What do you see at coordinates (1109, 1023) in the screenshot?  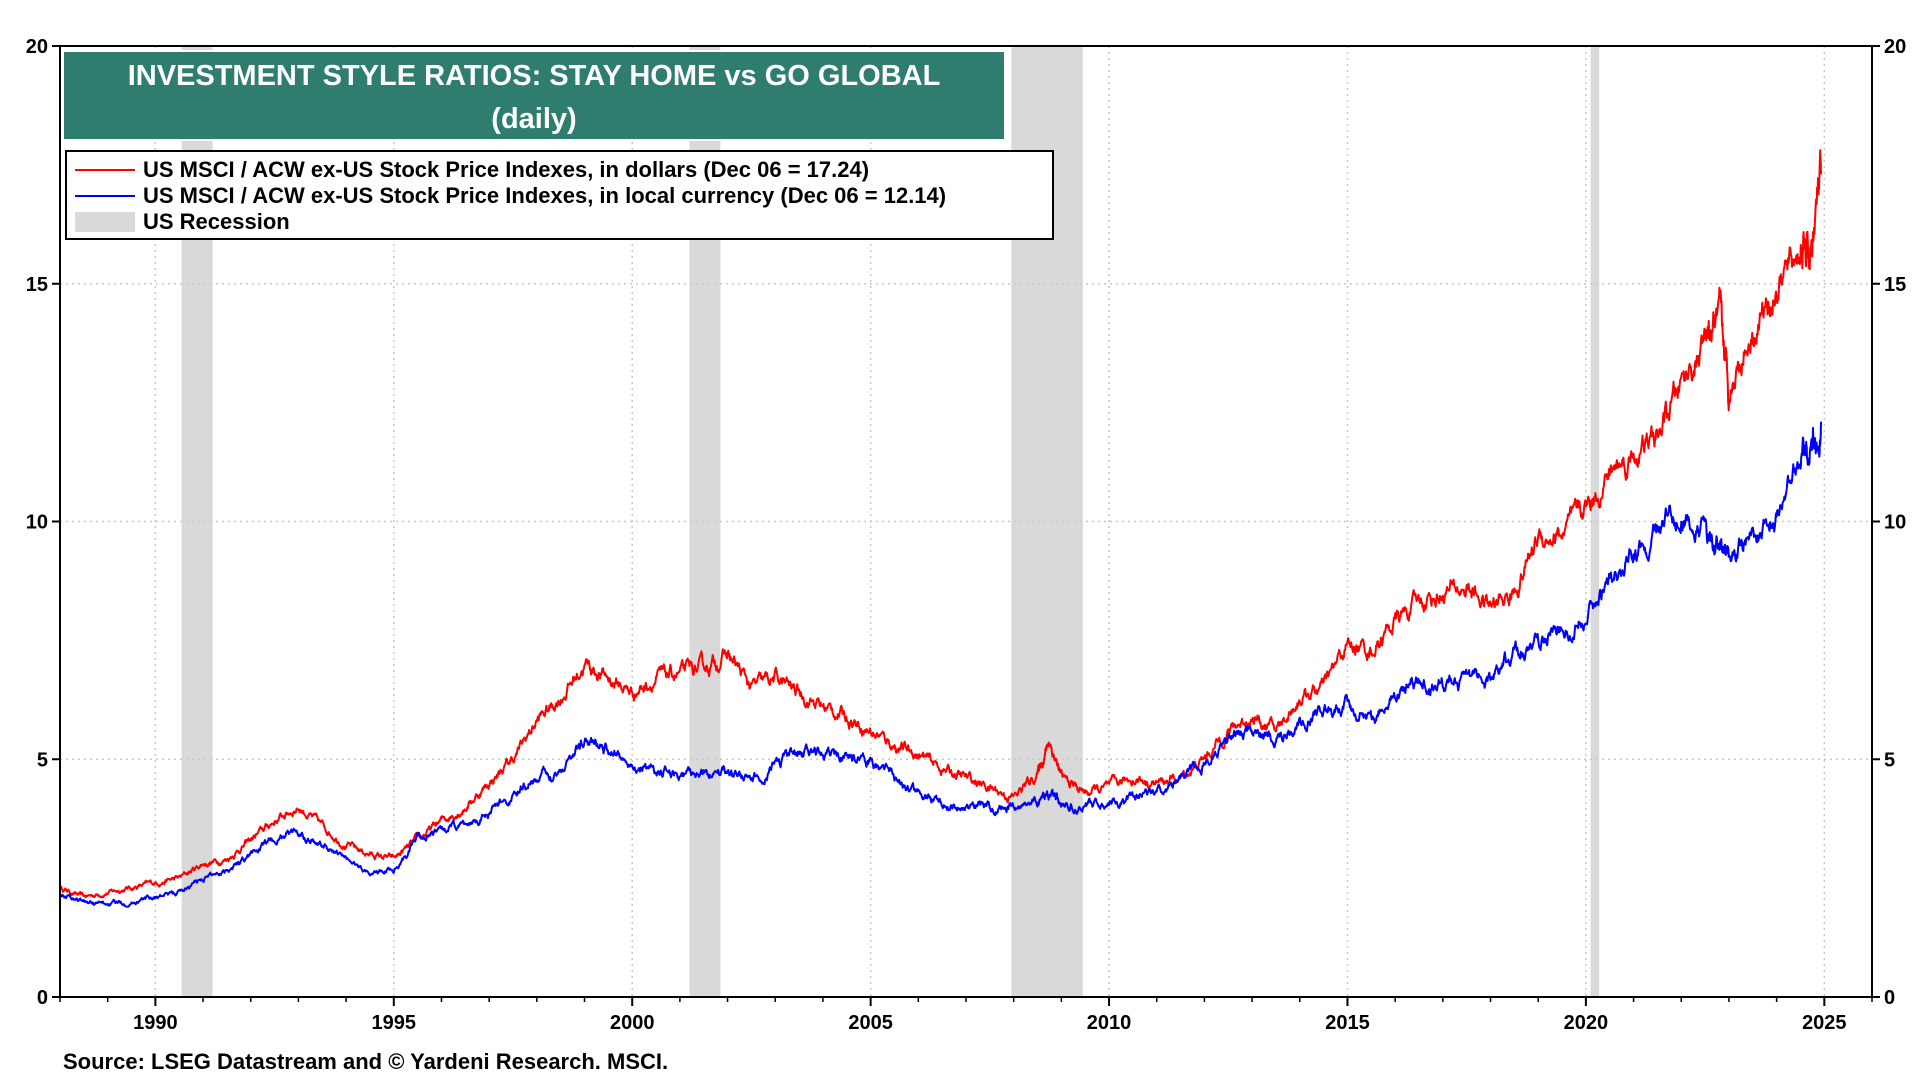 I see `x-tick-label-2010: 2010` at bounding box center [1109, 1023].